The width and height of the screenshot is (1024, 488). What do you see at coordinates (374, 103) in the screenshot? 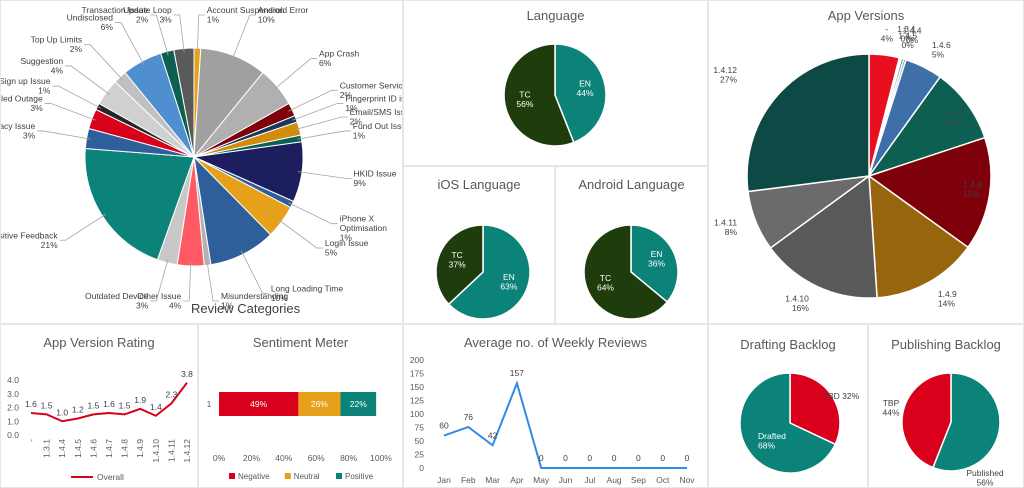
I see `review-categories-label-4: Fingerprint ID issue 1%` at bounding box center [374, 103].